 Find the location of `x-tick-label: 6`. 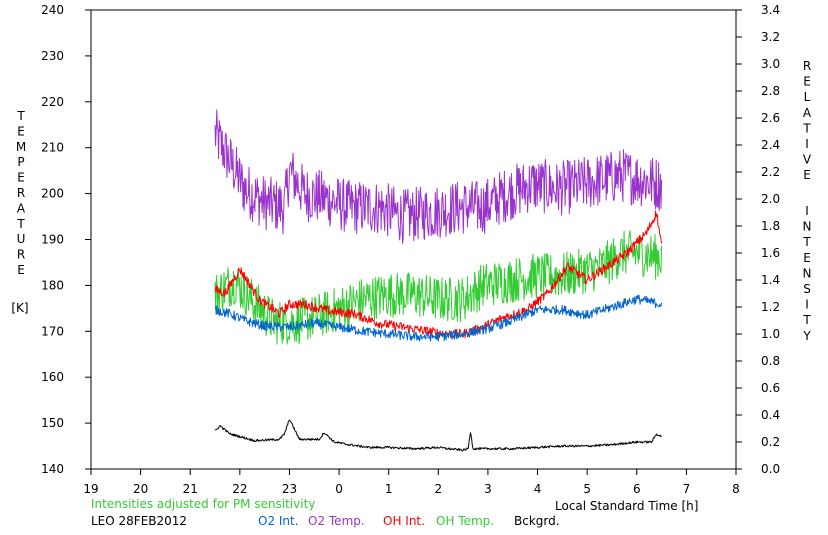

x-tick-label: 6 is located at coordinates (637, 489).